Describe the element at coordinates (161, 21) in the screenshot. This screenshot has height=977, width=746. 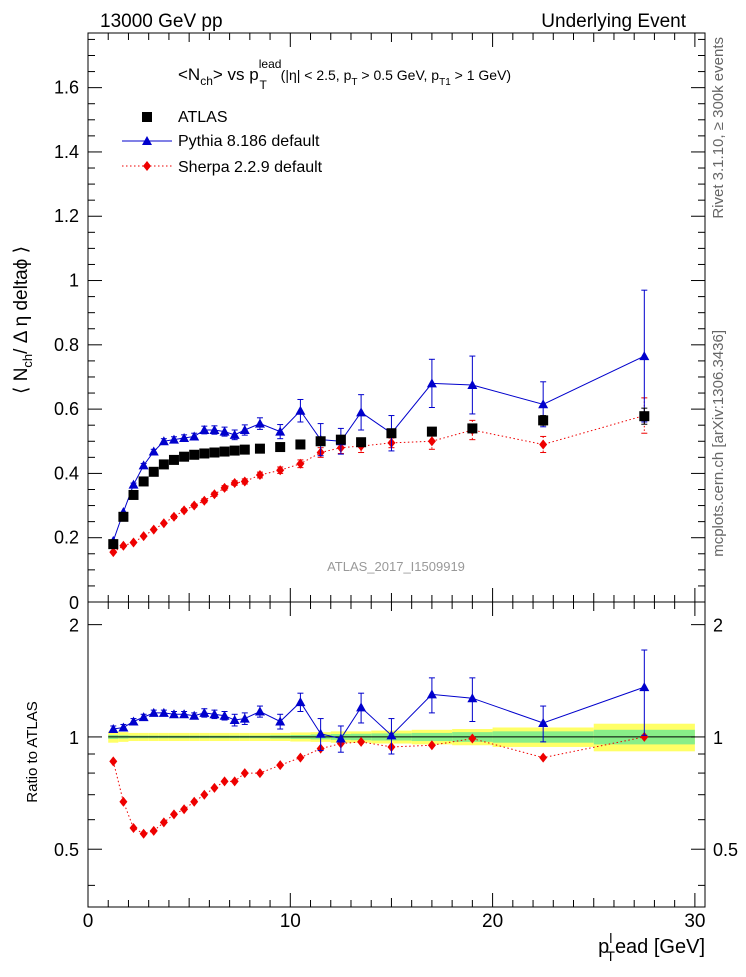
I see `header-left: 13000 GeV pp` at that location.